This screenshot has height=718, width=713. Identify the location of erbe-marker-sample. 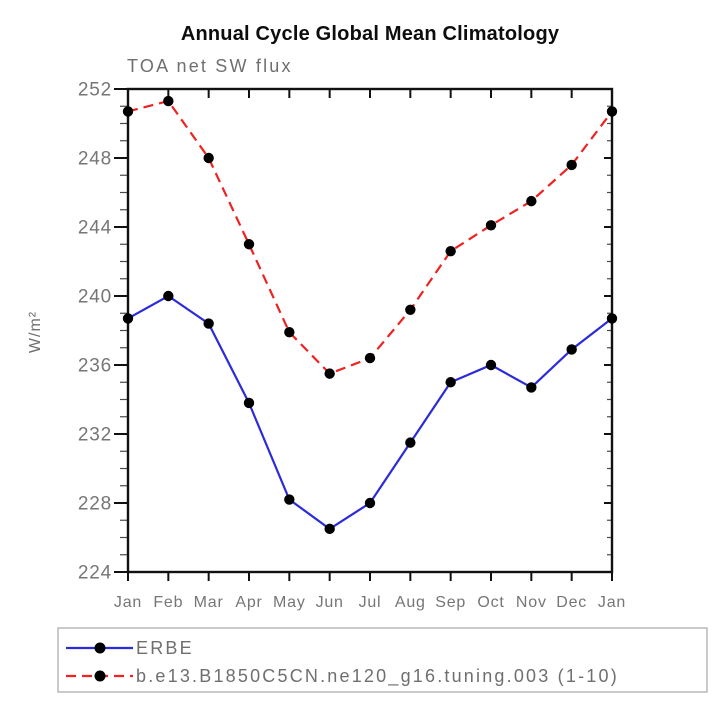
(100, 648).